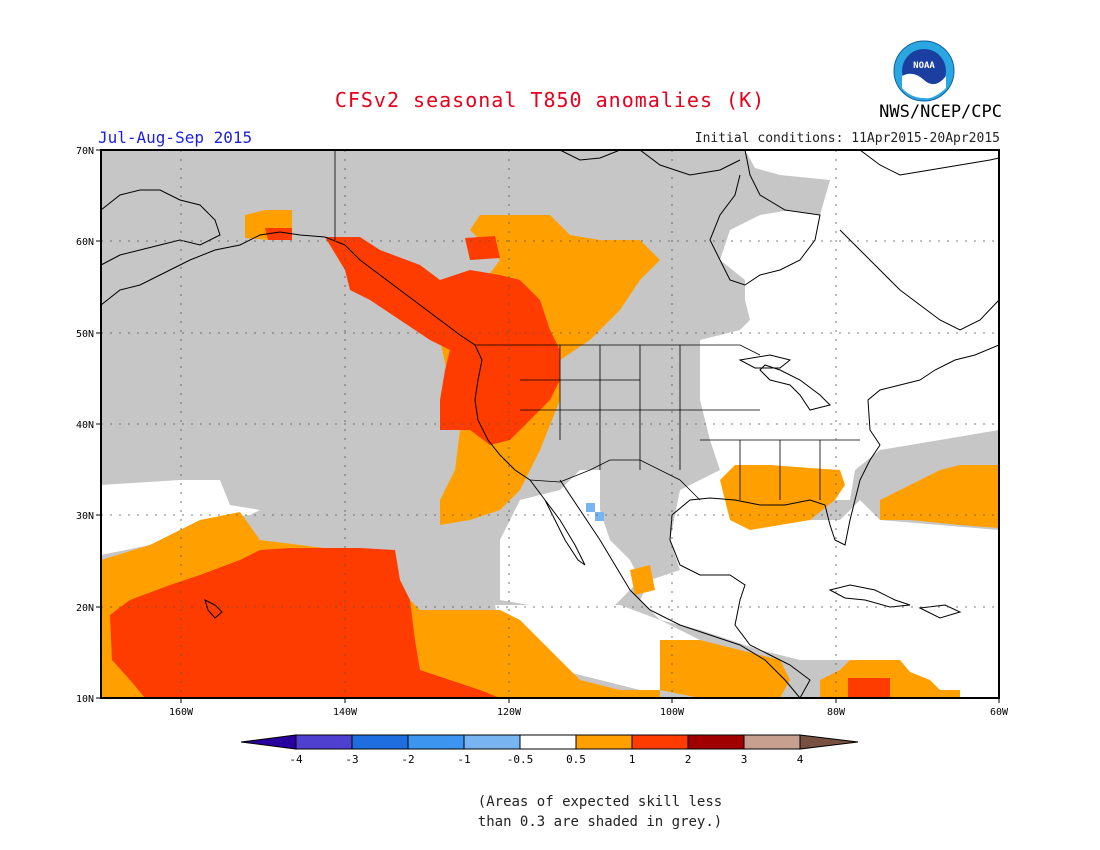  I want to click on coastline-labrador, so click(919, 280).